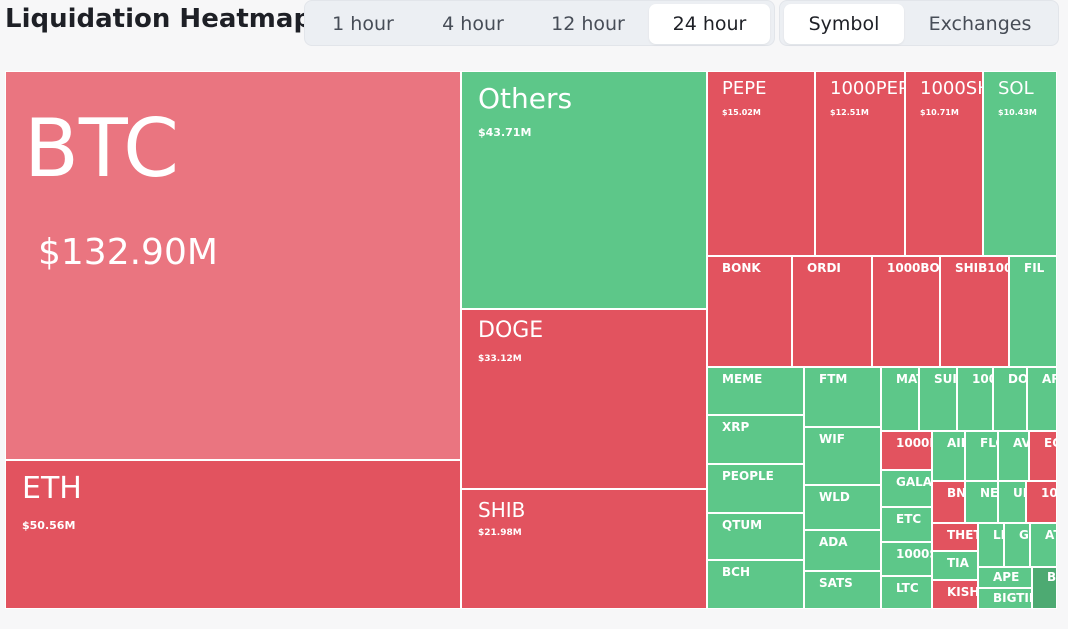 The width and height of the screenshot is (1068, 629). Describe the element at coordinates (842, 456) in the screenshot. I see `treemap-tile-wif: WIF` at that location.